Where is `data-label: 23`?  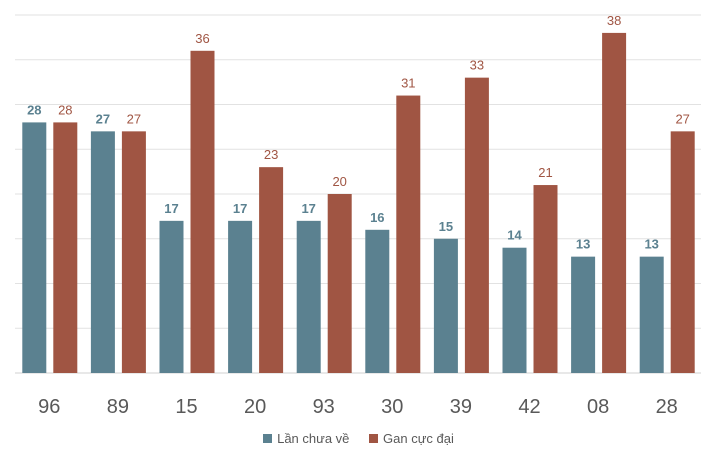 data-label: 23 is located at coordinates (271, 154).